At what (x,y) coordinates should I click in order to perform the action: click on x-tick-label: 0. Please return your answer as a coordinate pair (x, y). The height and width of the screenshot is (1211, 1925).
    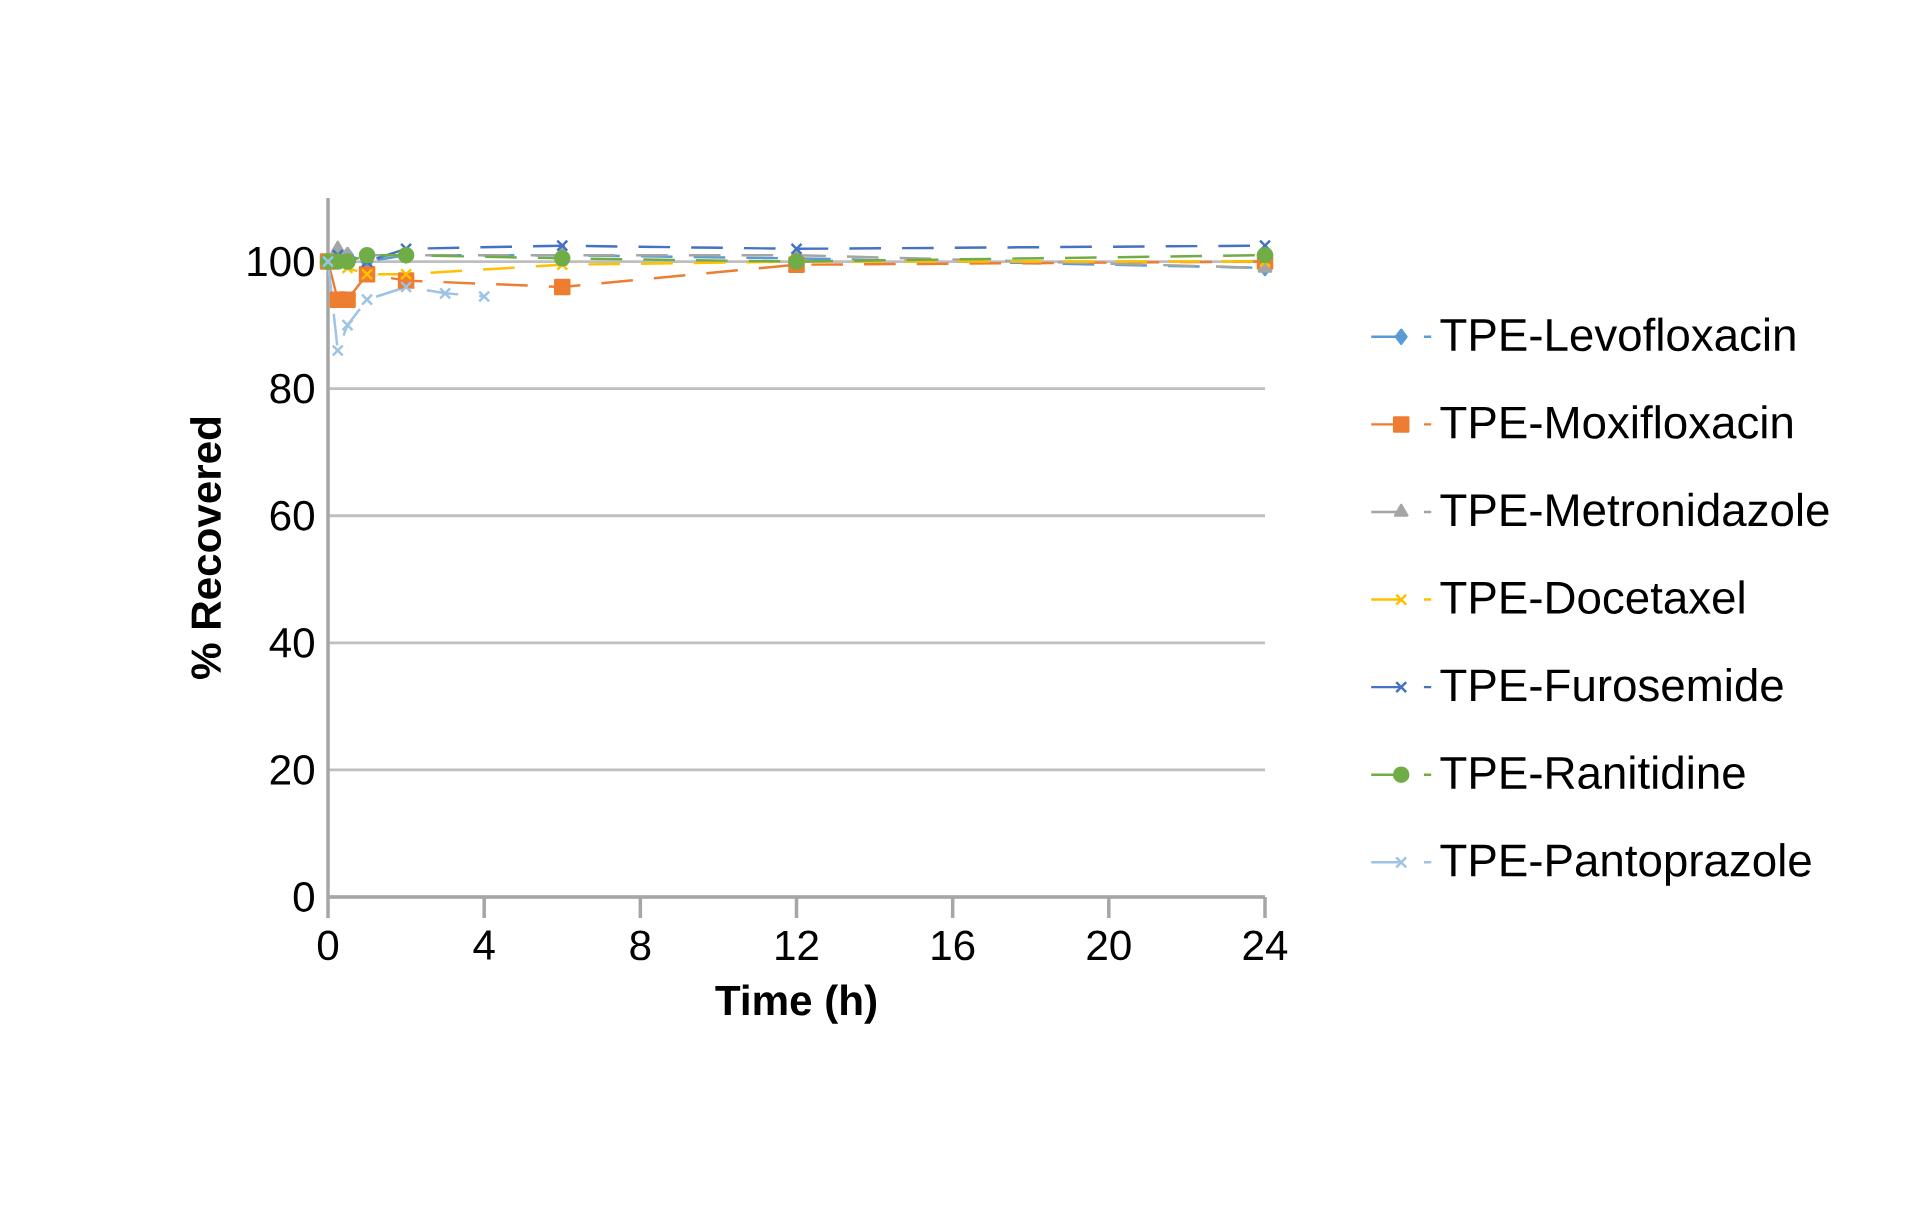
    Looking at the image, I should click on (328, 945).